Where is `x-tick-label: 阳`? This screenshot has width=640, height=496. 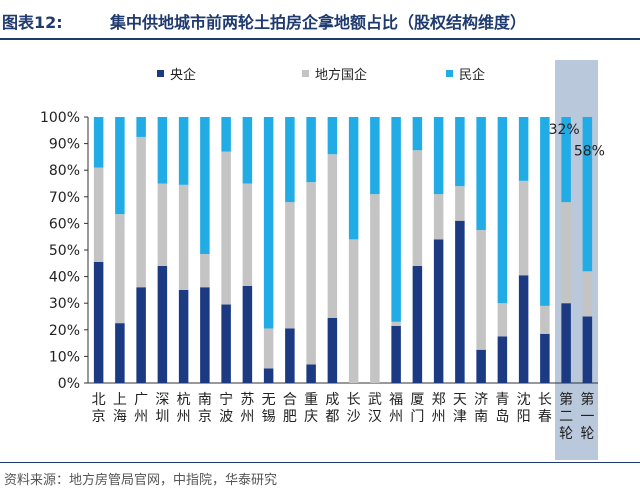 x-tick-label: 阳 is located at coordinates (524, 417).